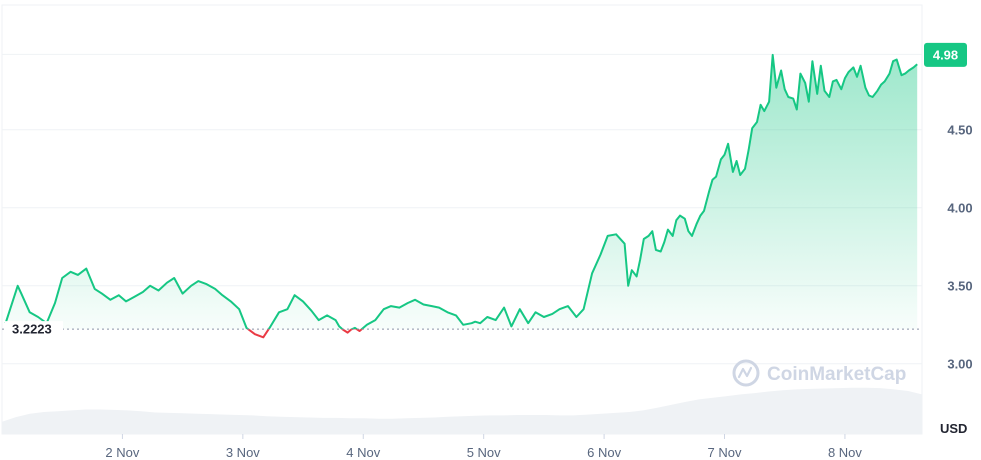  Describe the element at coordinates (836, 374) in the screenshot. I see `watermark-text: CoinMarketCap` at that location.